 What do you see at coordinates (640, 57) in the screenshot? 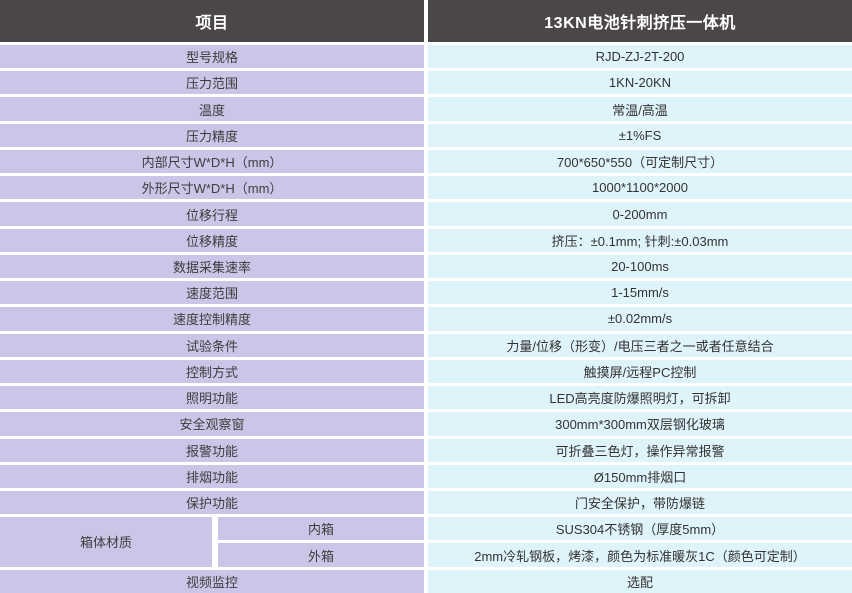
I see `row-value: RJD-ZJ-2T-200` at bounding box center [640, 57].